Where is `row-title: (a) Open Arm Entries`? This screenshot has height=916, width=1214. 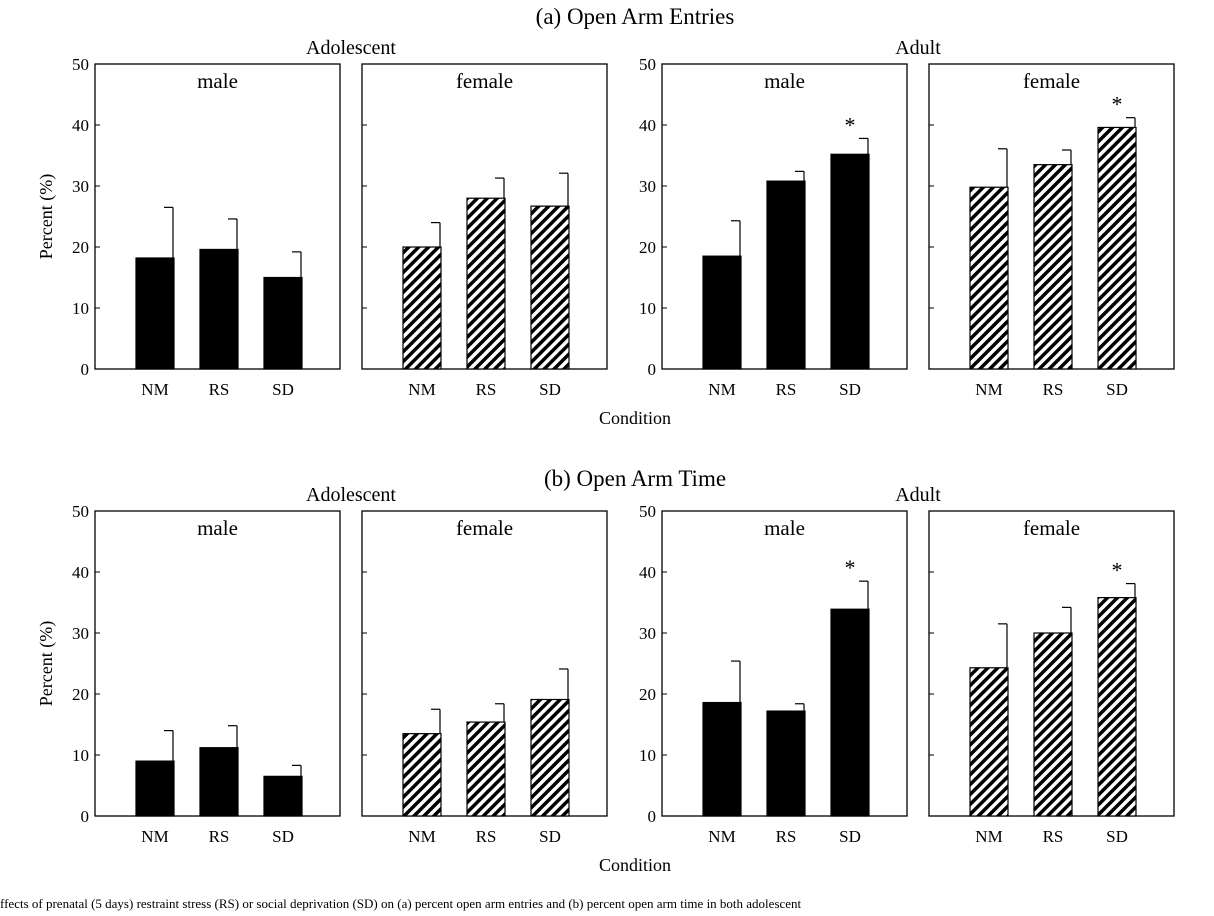 row-title: (a) Open Arm Entries is located at coordinates (635, 16).